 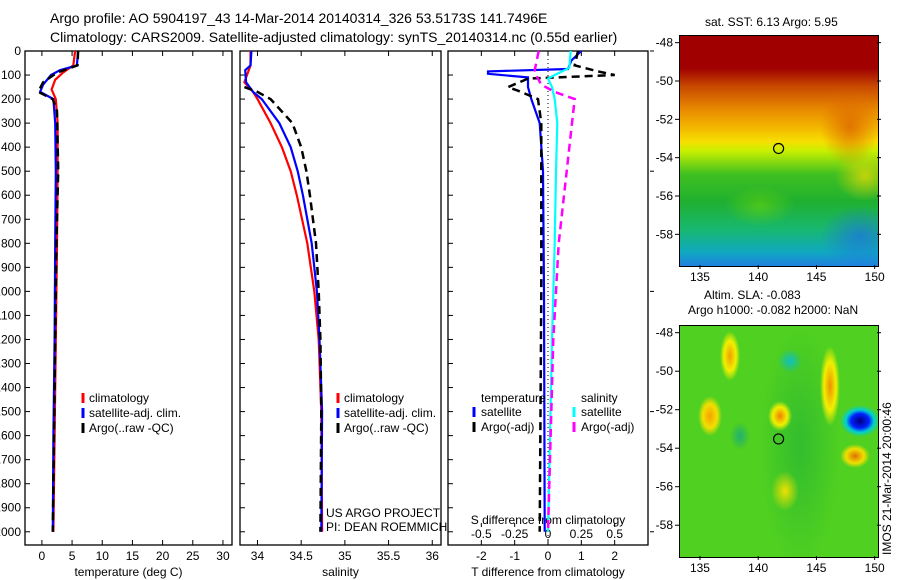 I want to click on y-tick-label: 1900, so click(x=10, y=508).